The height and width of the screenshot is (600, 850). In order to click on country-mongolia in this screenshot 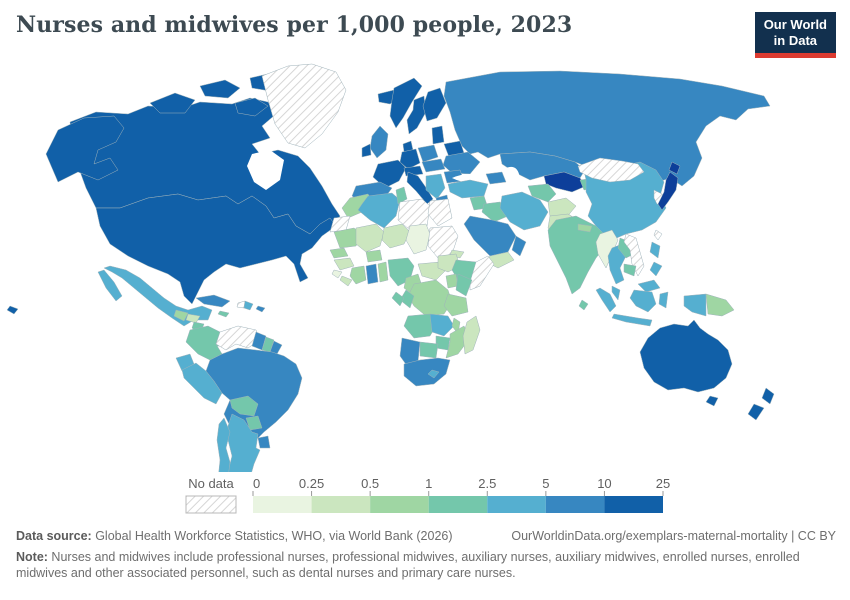, I will do `click(611, 170)`.